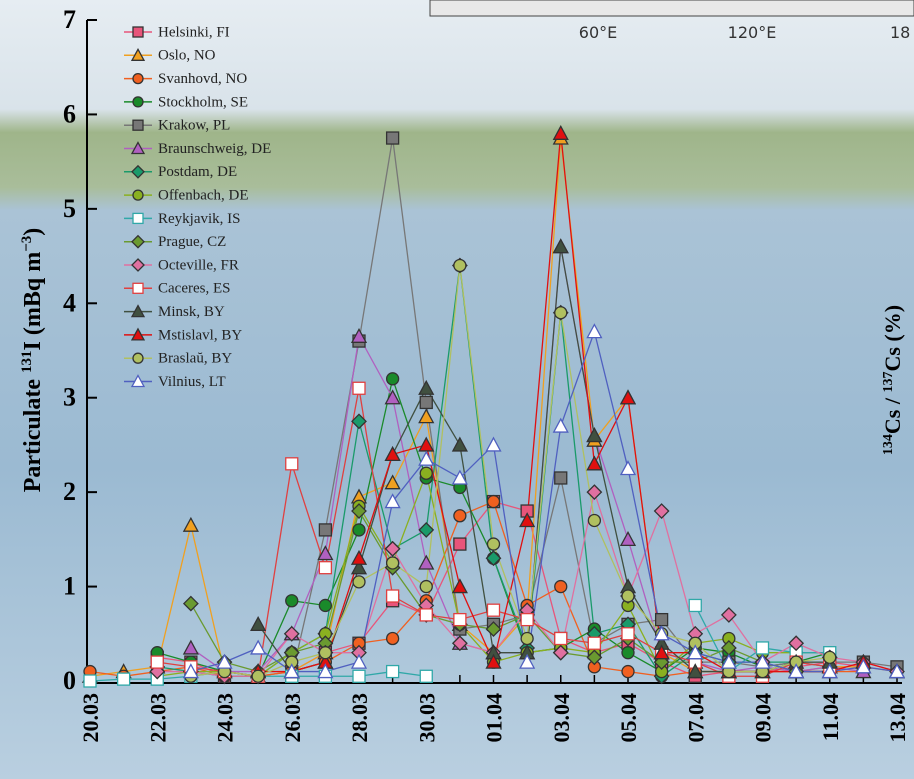  I want to click on x-tick-label: 05.04, so click(628, 718).